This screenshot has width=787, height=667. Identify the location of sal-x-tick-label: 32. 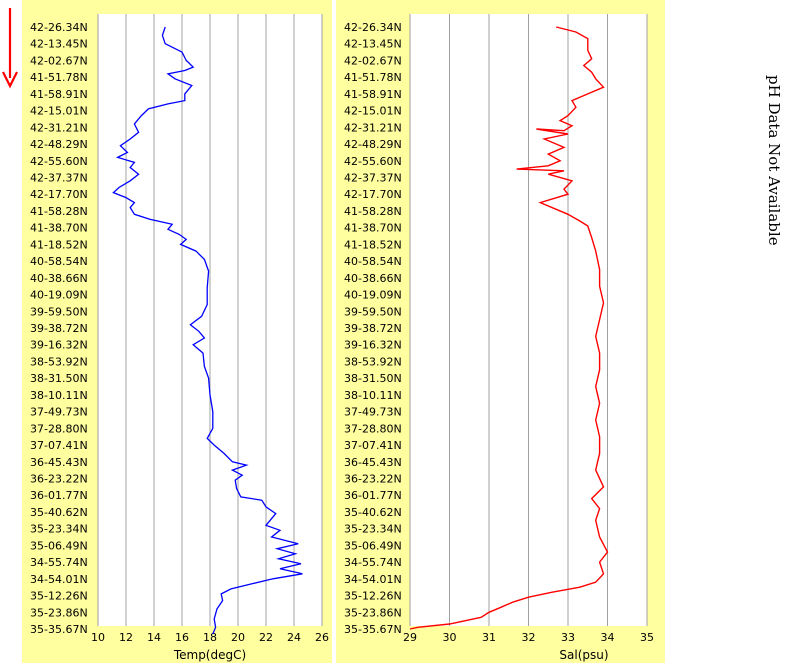
(529, 637).